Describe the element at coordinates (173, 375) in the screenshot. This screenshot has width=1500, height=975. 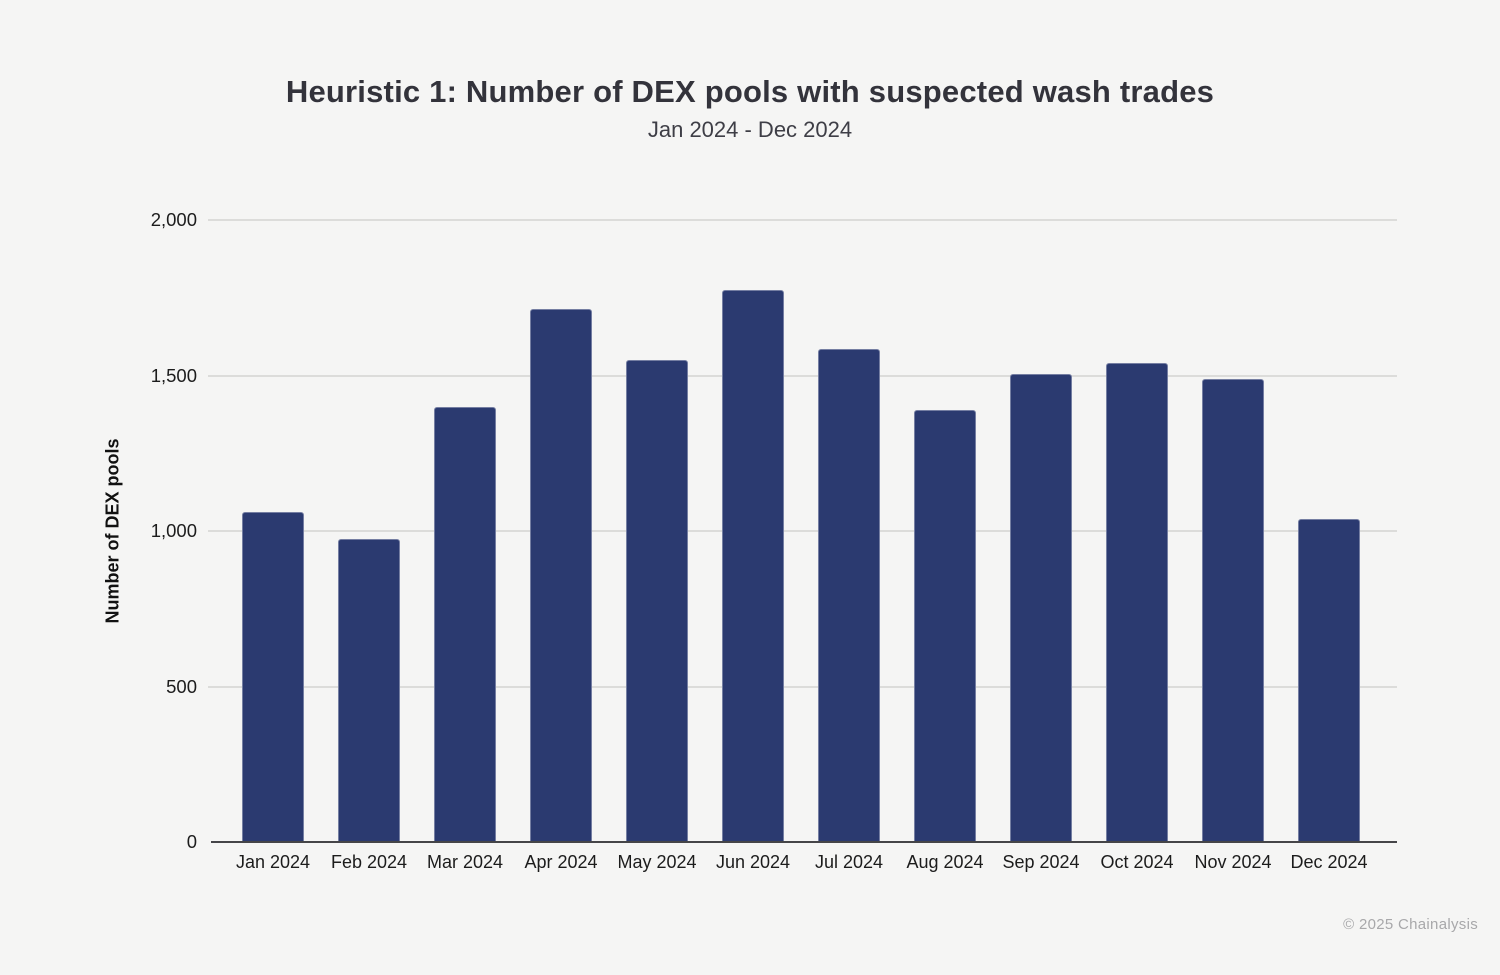
I see `y-tick-label-1,500: 1,500` at that location.